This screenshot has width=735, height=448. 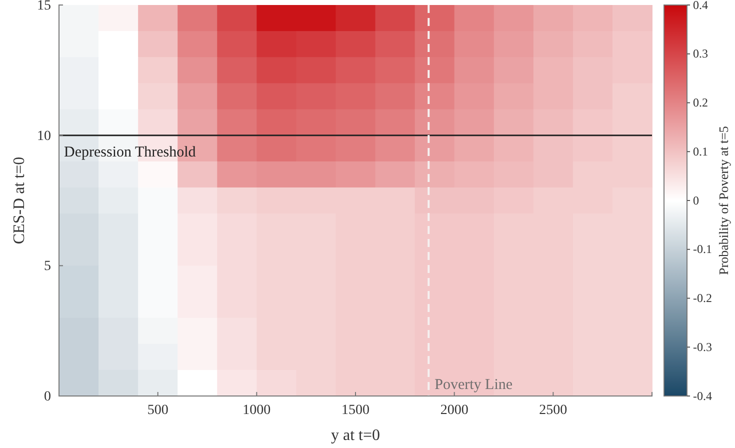 What do you see at coordinates (696, 200) in the screenshot?
I see `color-bar-label: 0` at bounding box center [696, 200].